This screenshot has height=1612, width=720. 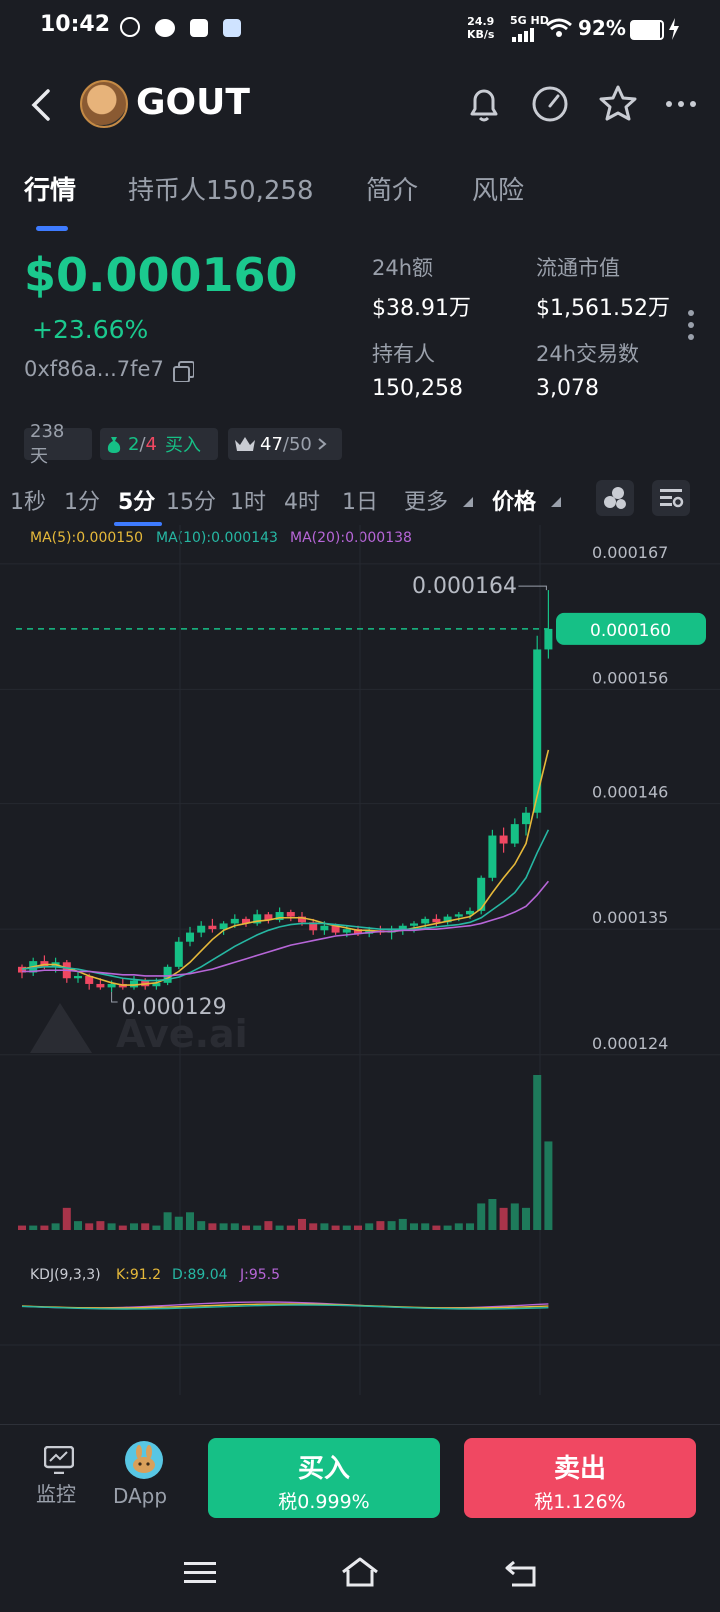 What do you see at coordinates (521, 1573) in the screenshot?
I see `back-nav-icon` at bounding box center [521, 1573].